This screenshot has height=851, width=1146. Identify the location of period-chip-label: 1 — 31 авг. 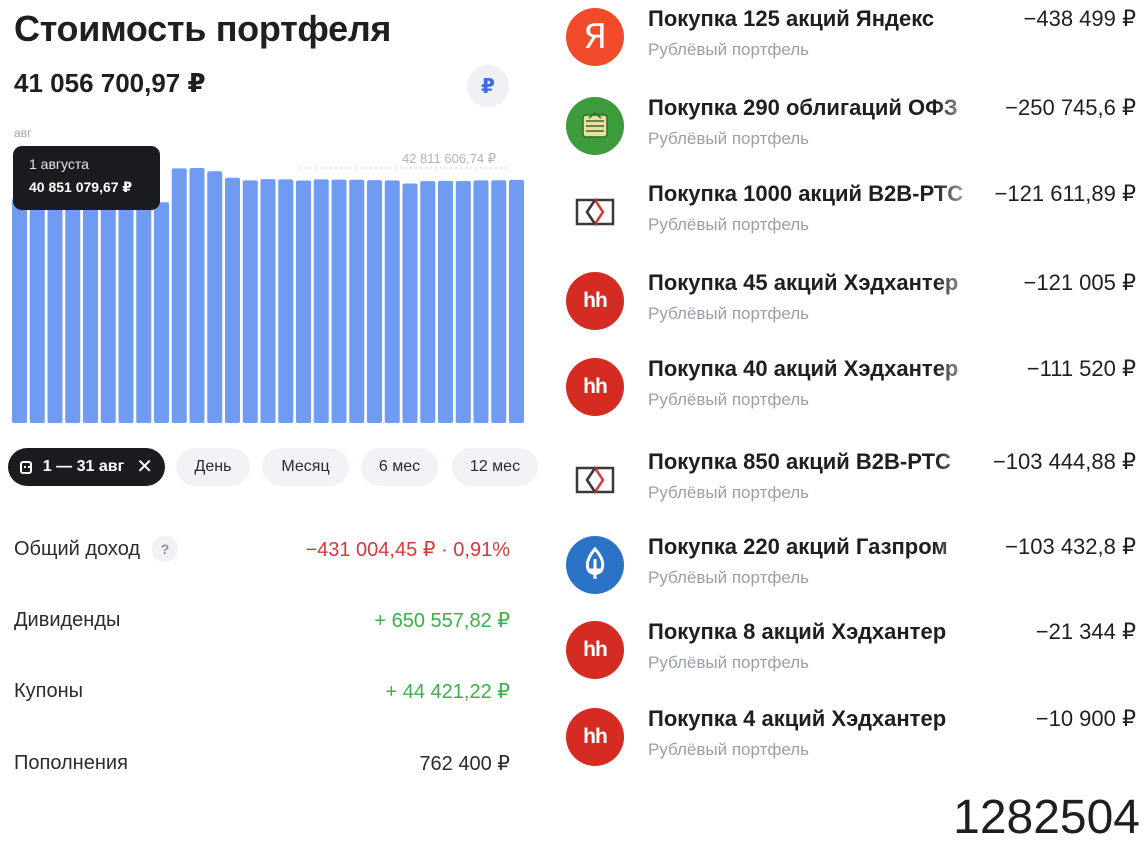
(83, 466).